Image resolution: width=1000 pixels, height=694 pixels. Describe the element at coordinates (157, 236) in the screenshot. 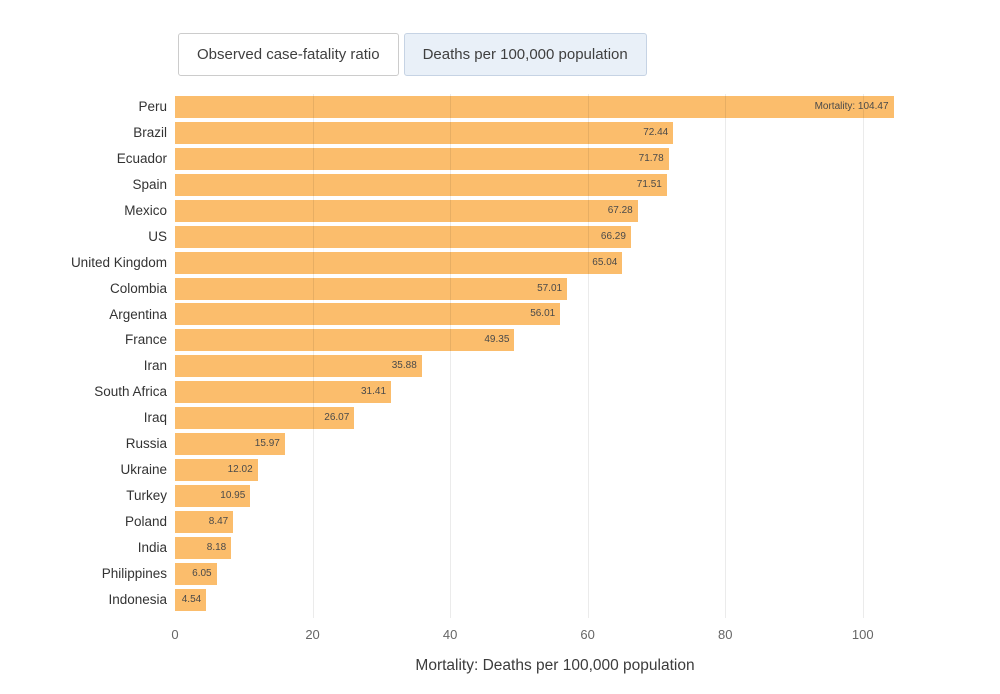

I see `category-label: US` at that location.